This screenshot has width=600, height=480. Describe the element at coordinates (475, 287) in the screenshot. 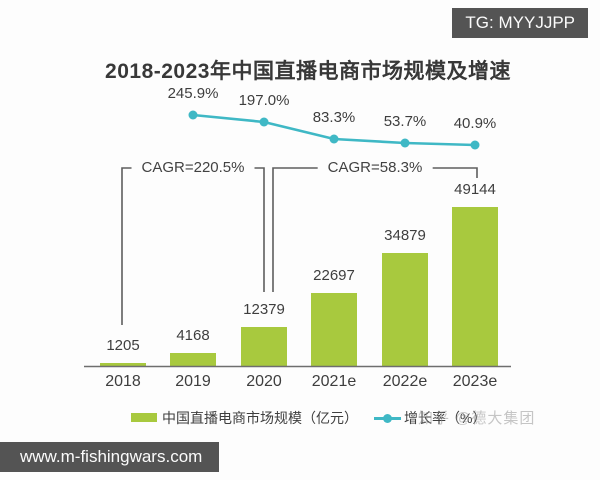

I see `bar-2023e` at that location.